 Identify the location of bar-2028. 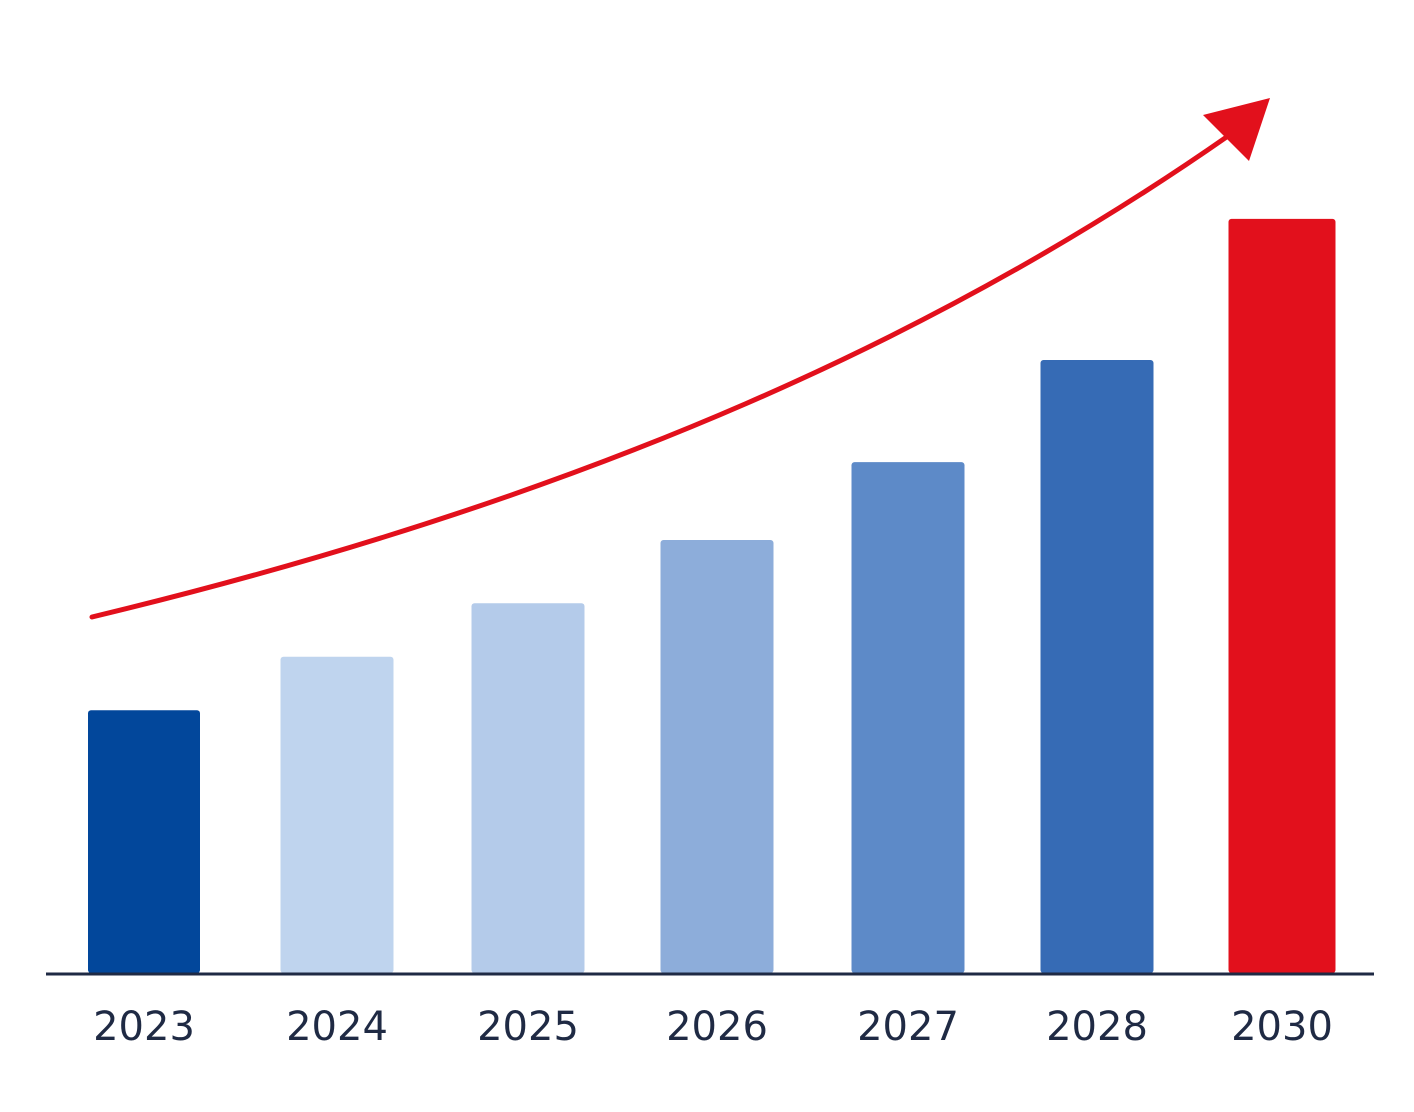
(1097, 666).